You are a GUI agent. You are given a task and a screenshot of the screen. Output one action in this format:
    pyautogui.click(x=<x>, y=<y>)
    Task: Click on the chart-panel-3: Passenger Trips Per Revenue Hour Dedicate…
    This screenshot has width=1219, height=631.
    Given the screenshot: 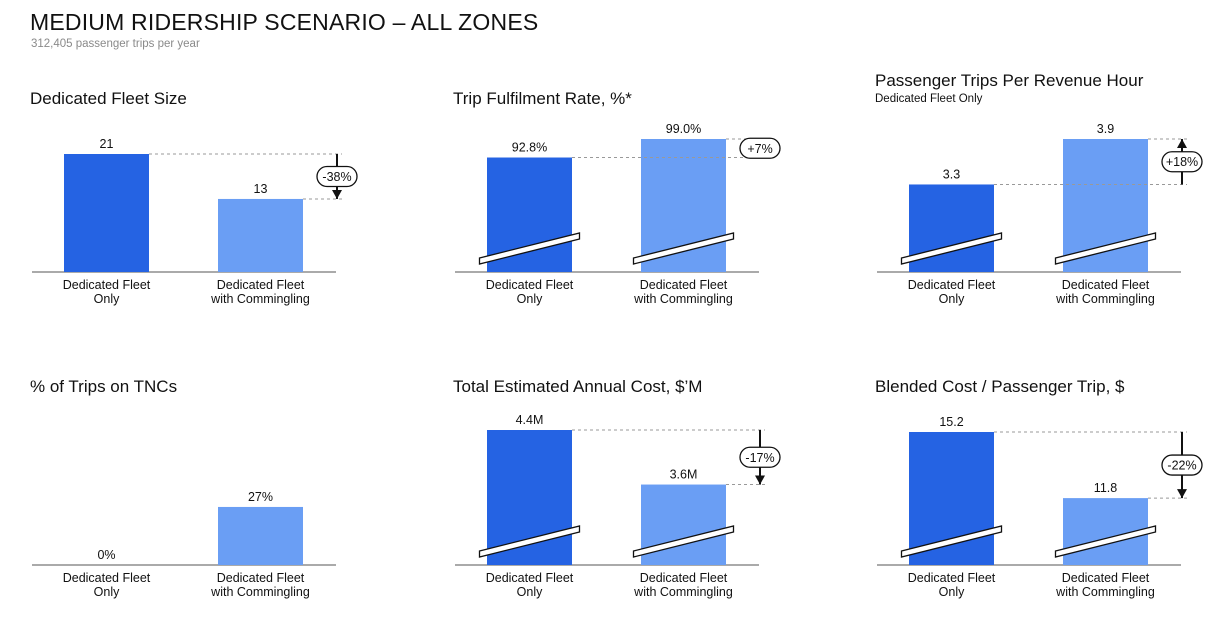 What is the action you would take?
    pyautogui.click(x=1039, y=188)
    